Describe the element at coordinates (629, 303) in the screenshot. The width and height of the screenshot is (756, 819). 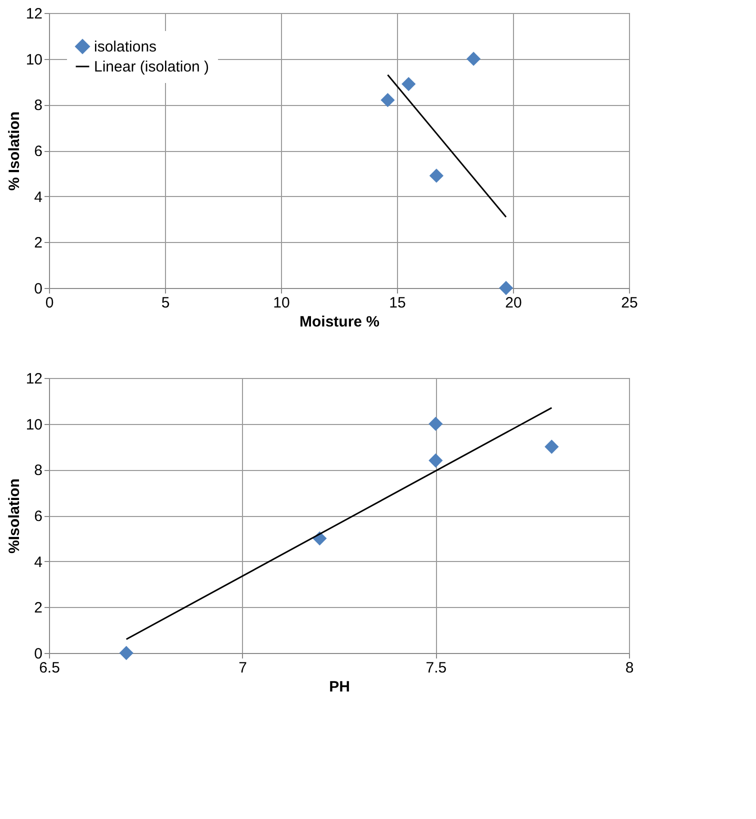
I see `x-tick-label: 25` at that location.